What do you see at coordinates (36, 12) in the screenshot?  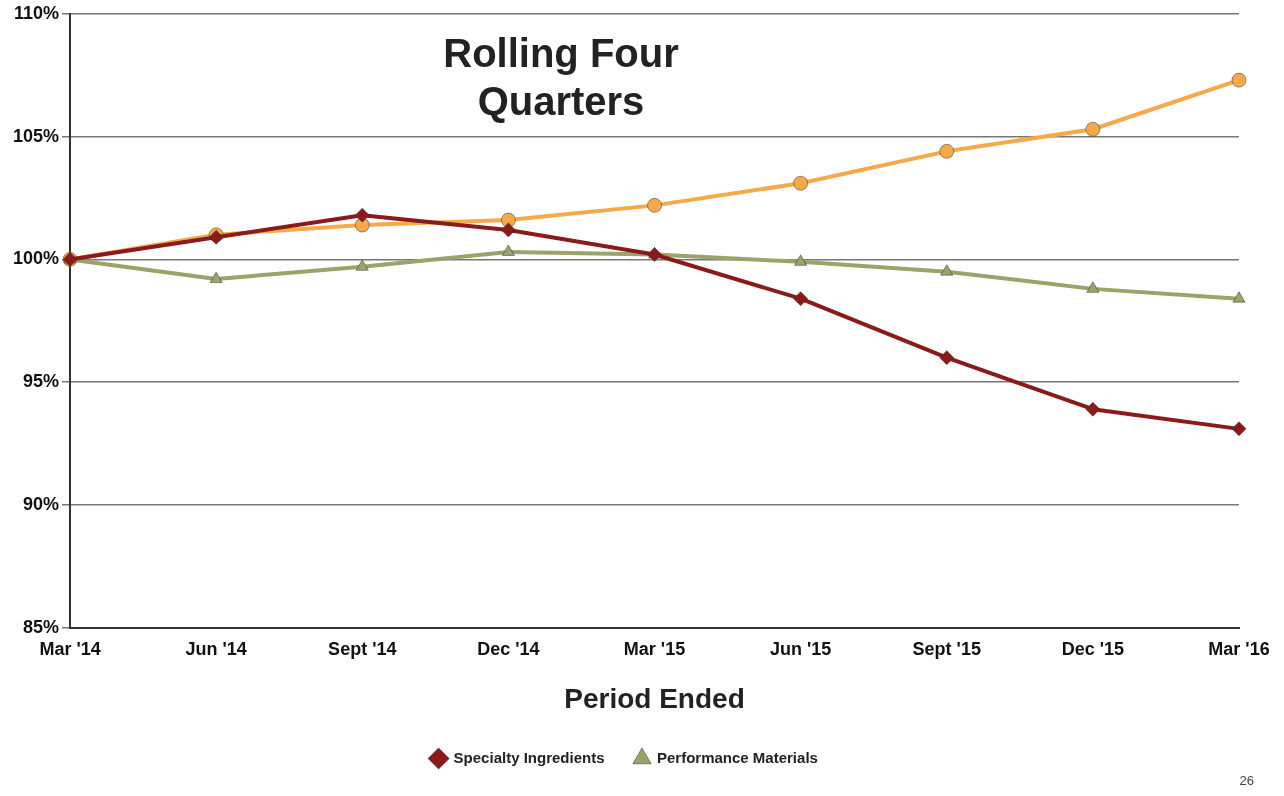 I see `y-tick-label: 110%` at bounding box center [36, 12].